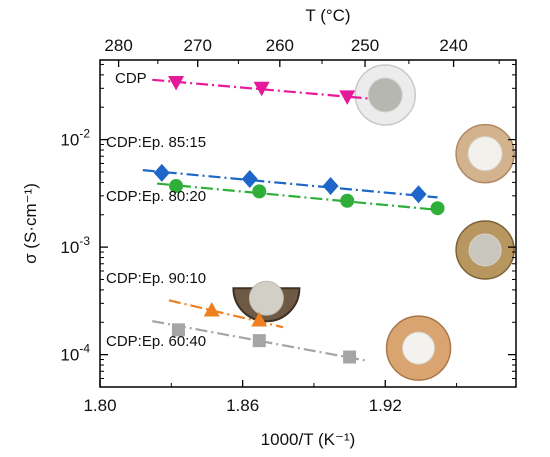 The width and height of the screenshot is (550, 457). I want to click on series-label-1: CDP:Ep. 85:15, so click(156, 142).